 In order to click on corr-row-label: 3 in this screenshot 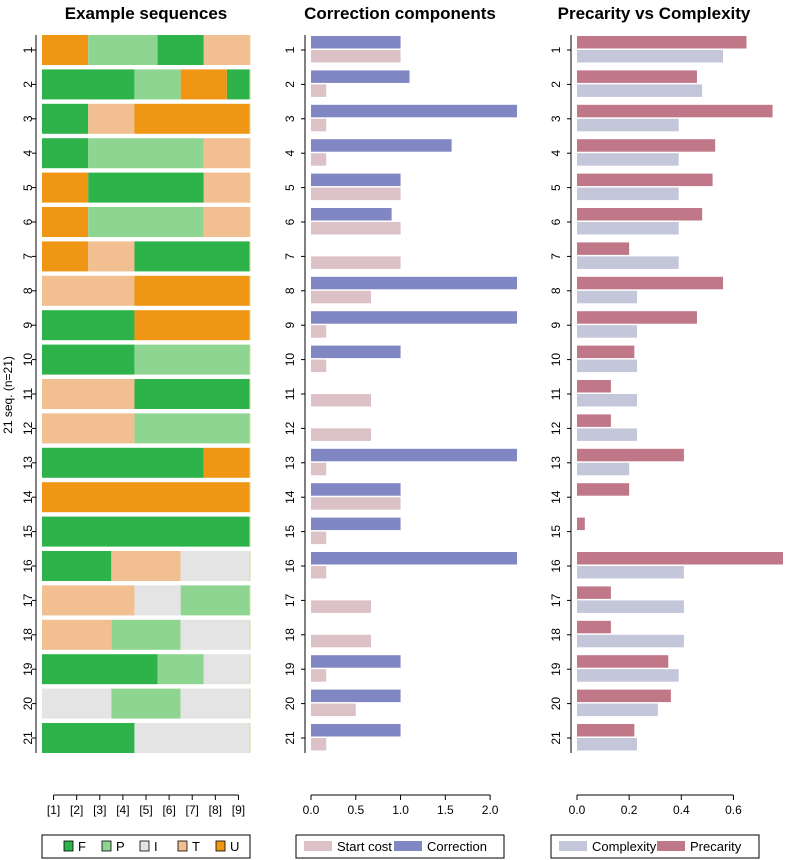, I will do `click(290, 118)`.